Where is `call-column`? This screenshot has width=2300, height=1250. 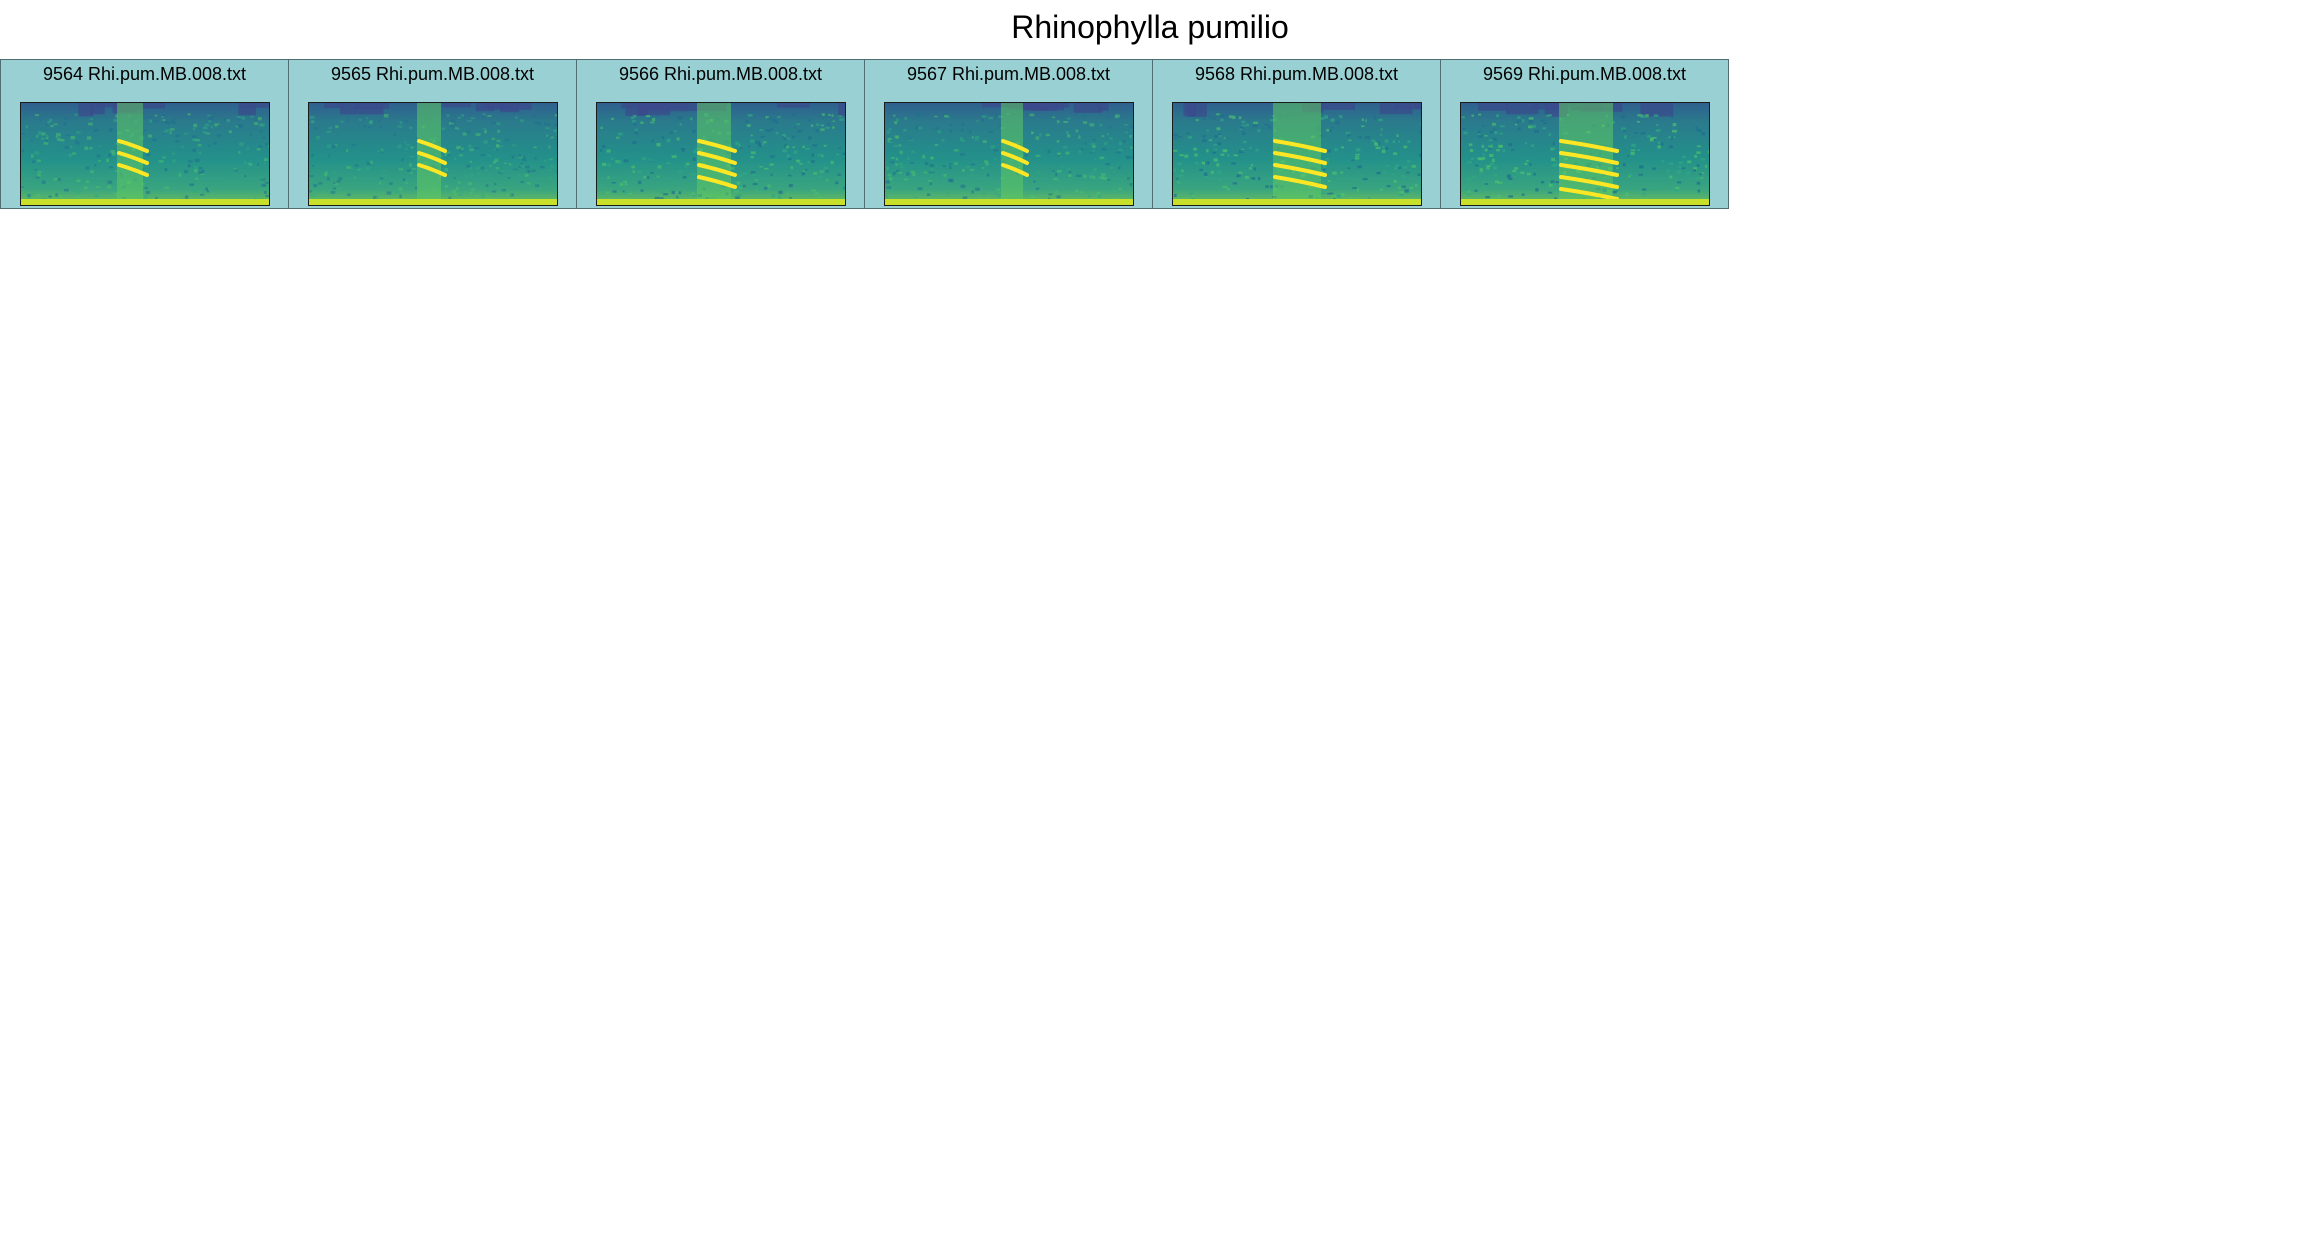 call-column is located at coordinates (1012, 154).